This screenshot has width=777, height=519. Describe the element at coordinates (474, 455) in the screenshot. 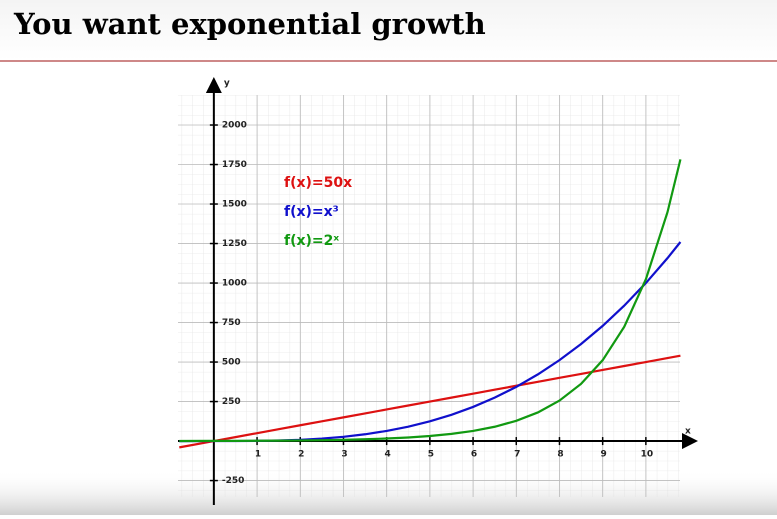

I see `x-tick-label: 6` at that location.